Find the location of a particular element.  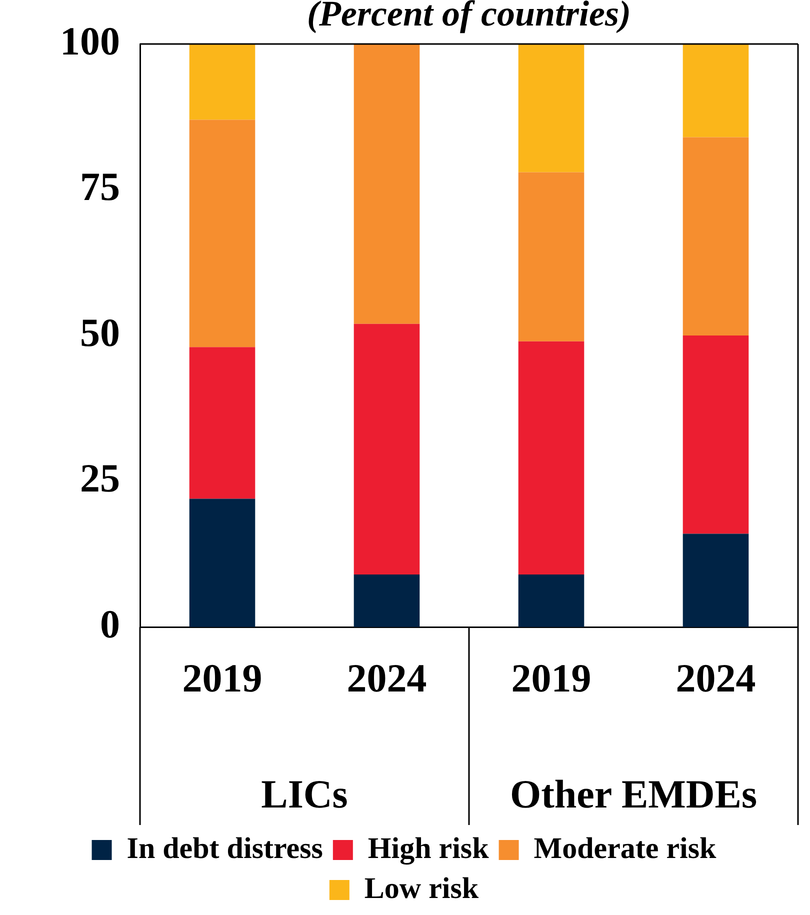

legend-label: In debt distress is located at coordinates (224, 848).